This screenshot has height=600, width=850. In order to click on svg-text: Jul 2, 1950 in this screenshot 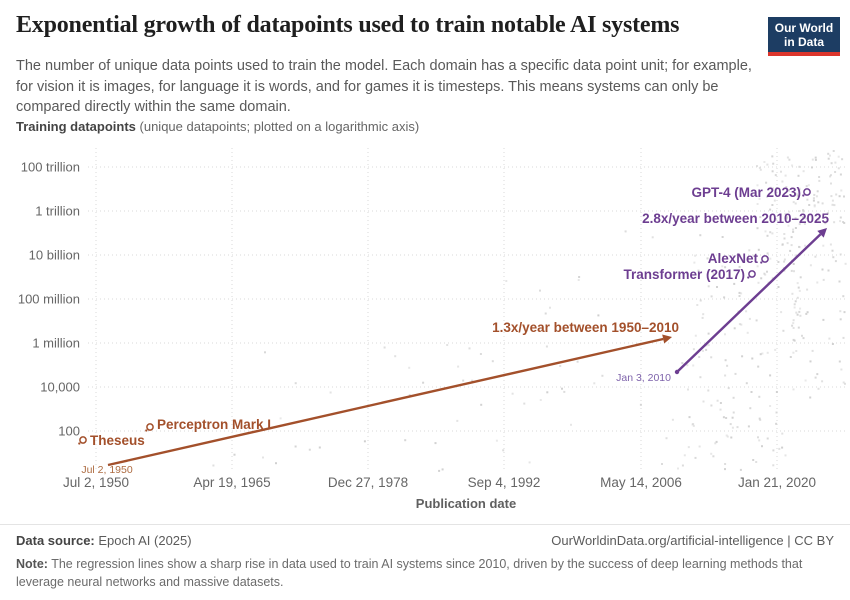, I will do `click(96, 482)`.